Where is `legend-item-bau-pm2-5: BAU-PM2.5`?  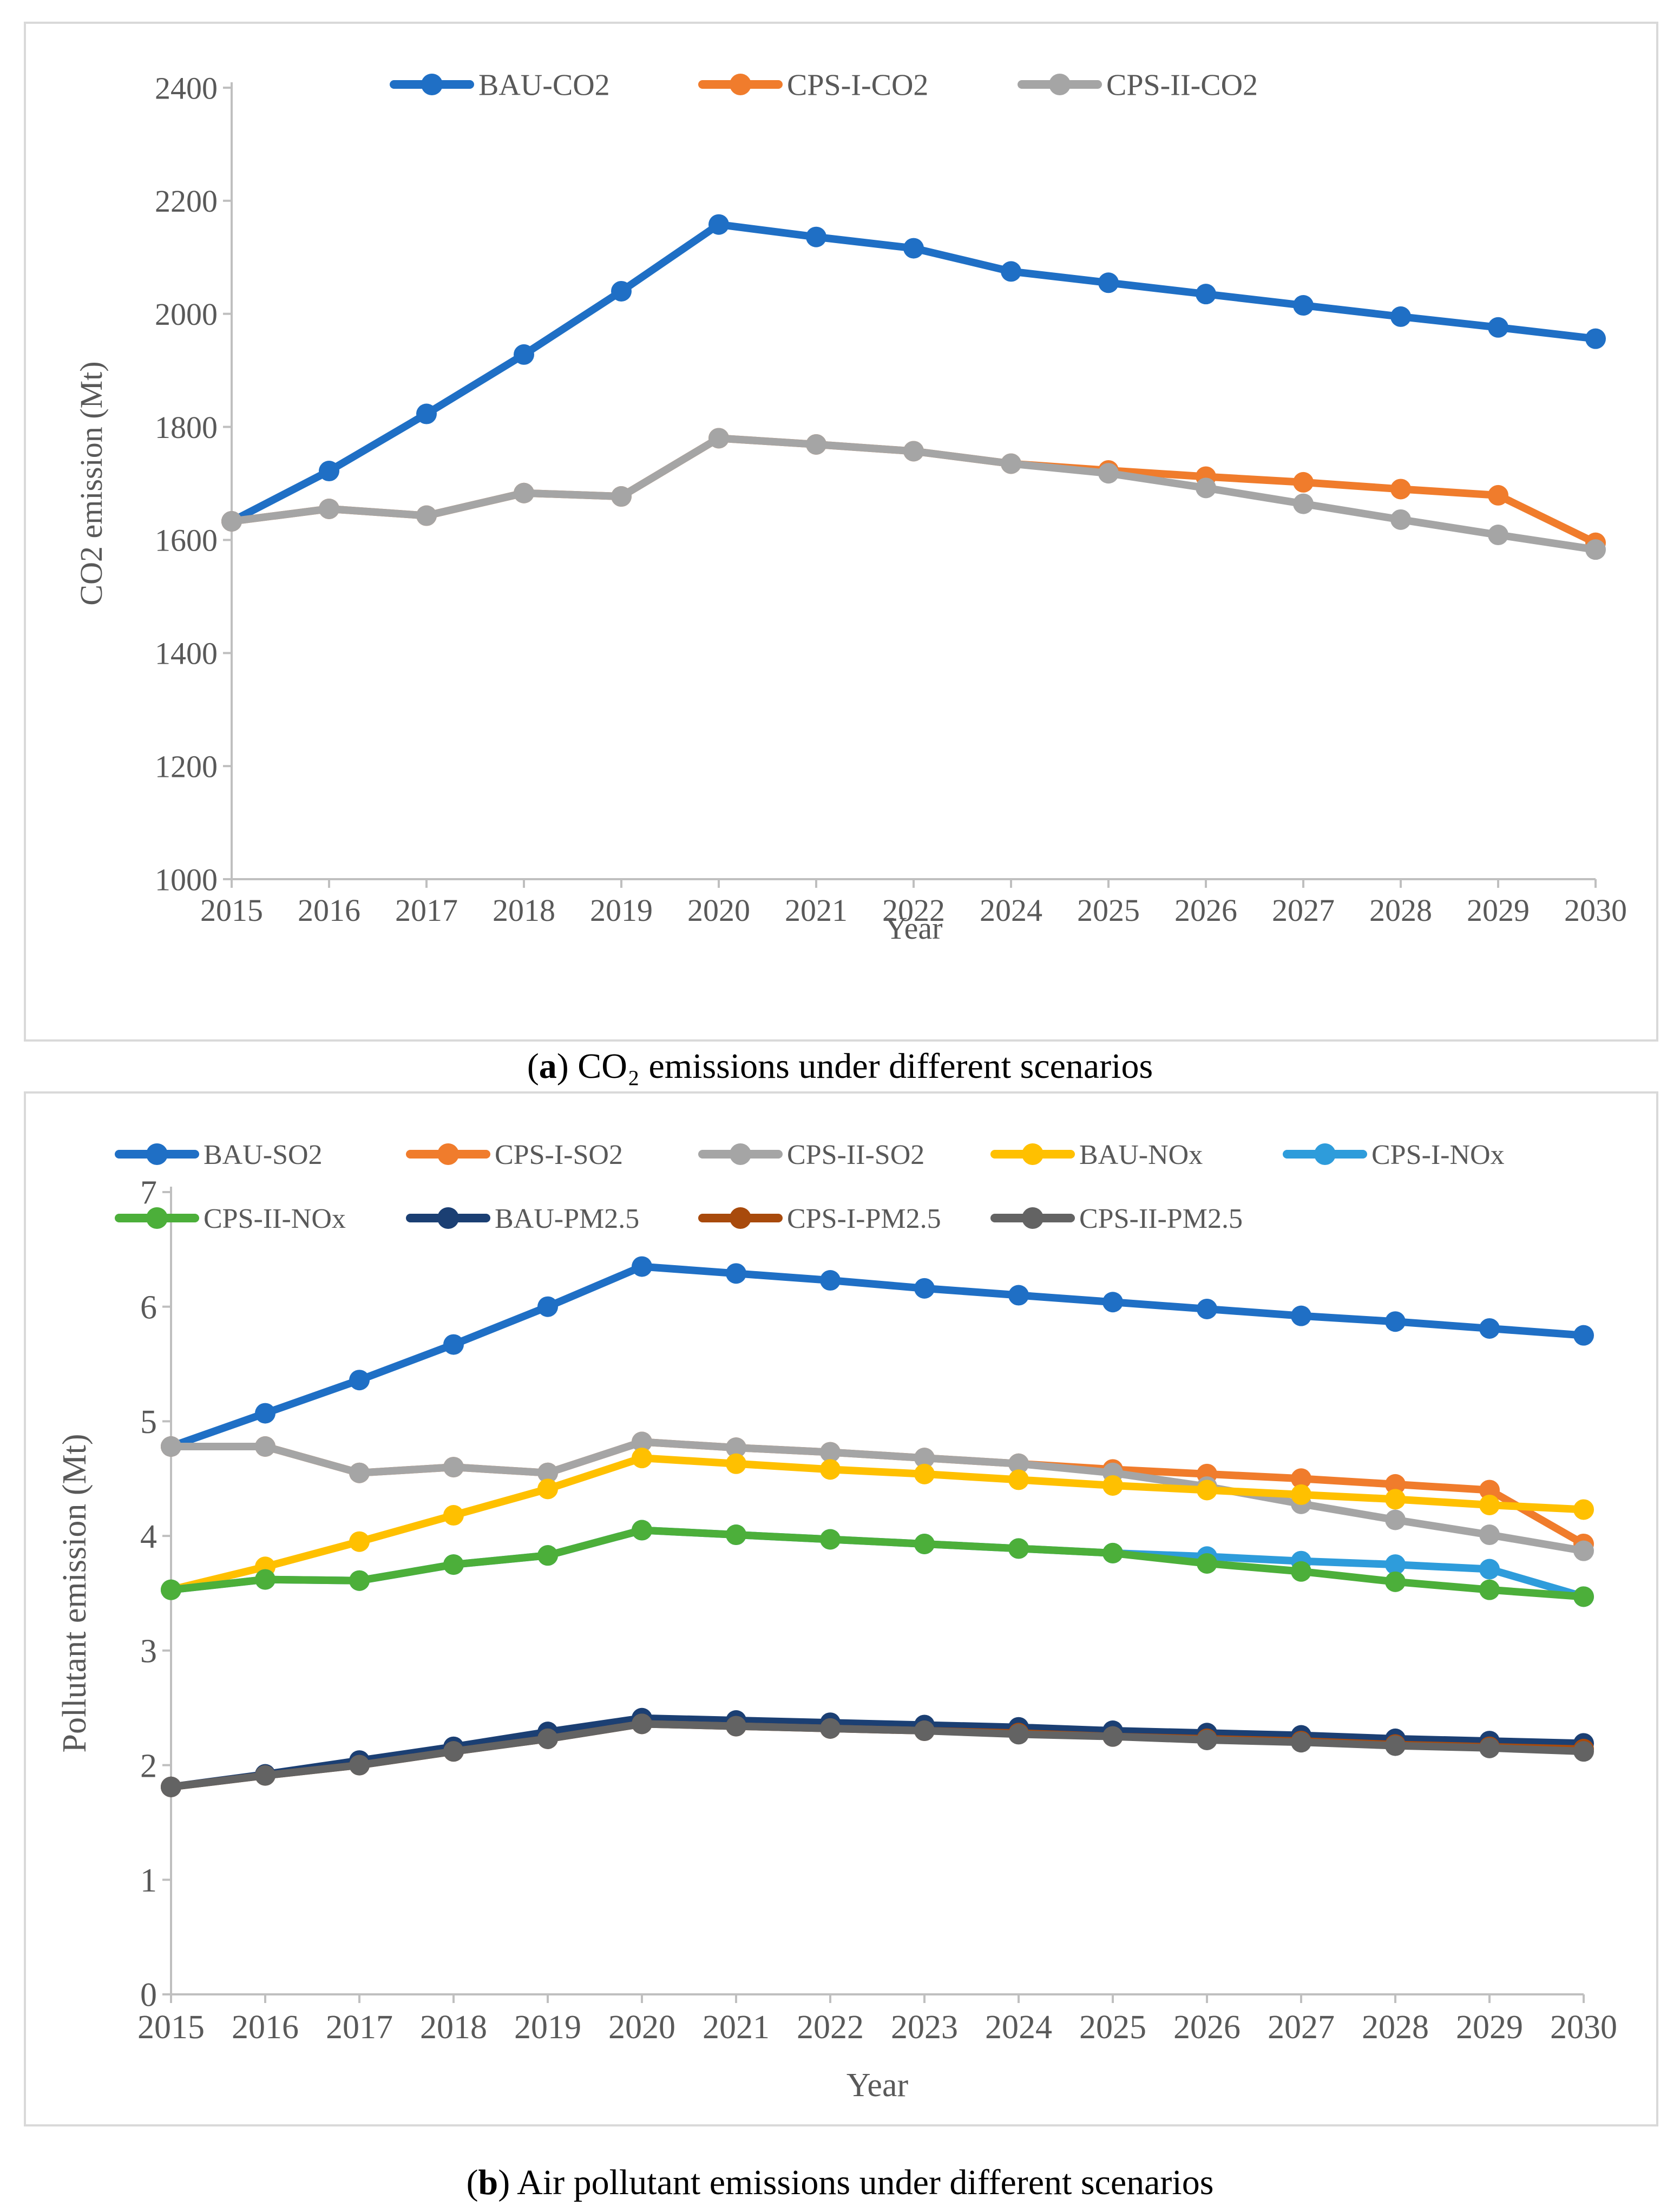
legend-item-bau-pm2-5: BAU-PM2.5 is located at coordinates (522, 1218).